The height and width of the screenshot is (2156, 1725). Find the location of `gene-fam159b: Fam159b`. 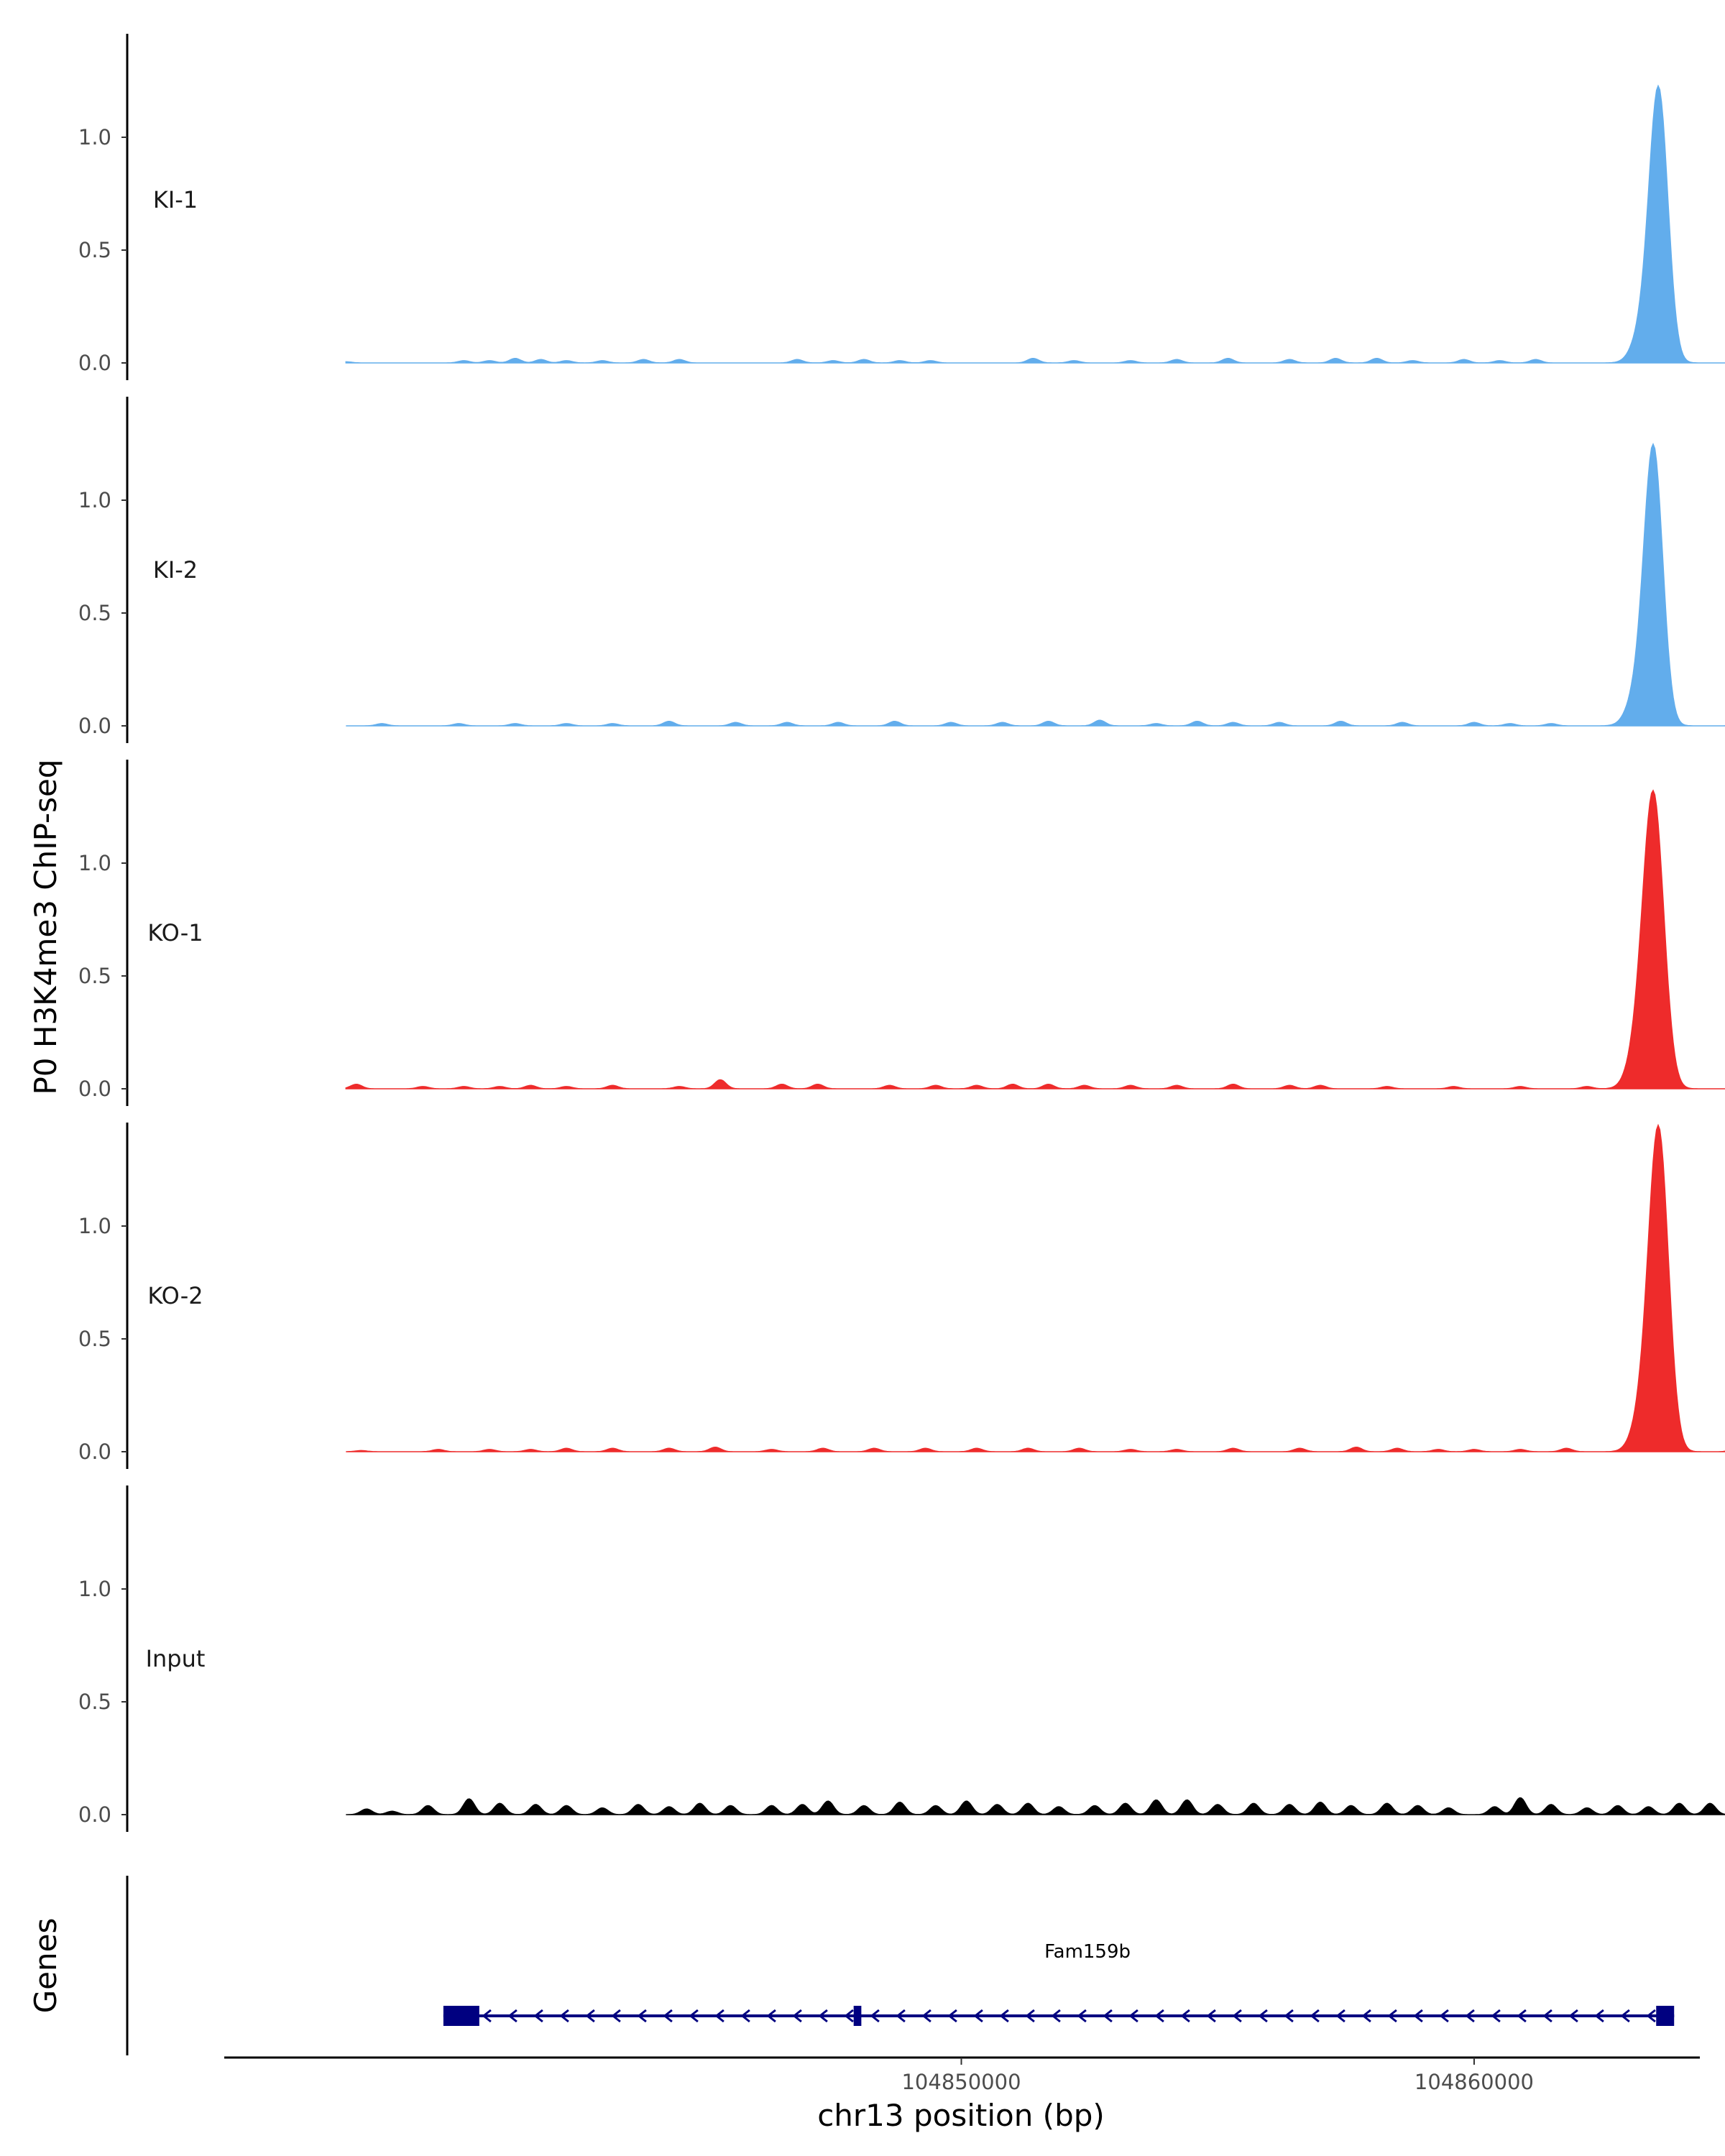

gene-fam159b: Fam159b is located at coordinates (1059, 1984).